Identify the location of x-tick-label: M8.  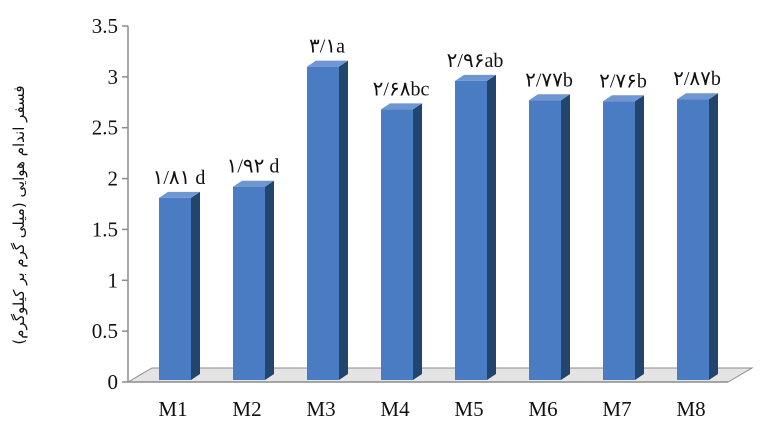
(690, 409).